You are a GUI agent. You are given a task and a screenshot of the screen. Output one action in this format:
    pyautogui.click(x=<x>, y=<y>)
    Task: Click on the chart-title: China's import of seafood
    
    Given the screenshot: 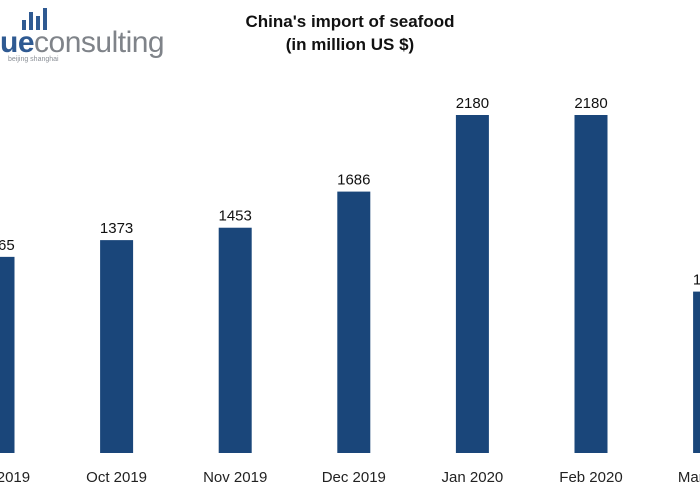 What is the action you would take?
    pyautogui.click(x=350, y=21)
    